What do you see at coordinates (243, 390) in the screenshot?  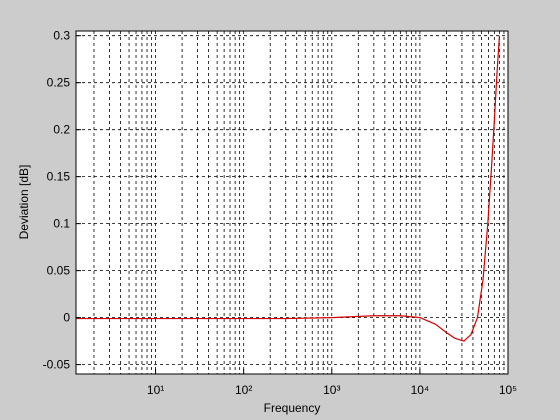 I see `x-tick-label: 10²` at bounding box center [243, 390].